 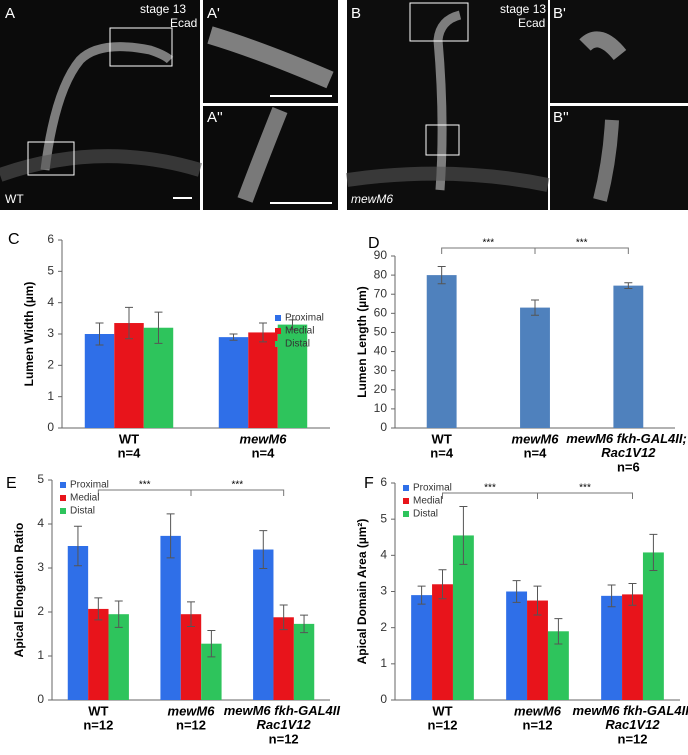 I want to click on y-tick-label: 90, so click(x=381, y=255).